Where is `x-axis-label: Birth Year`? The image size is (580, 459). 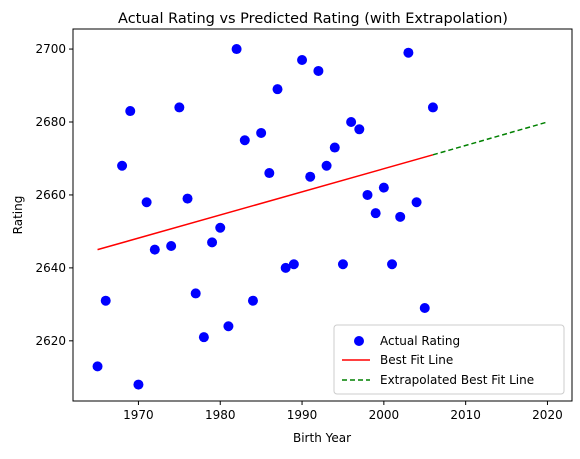
x-axis-label: Birth Year is located at coordinates (322, 438).